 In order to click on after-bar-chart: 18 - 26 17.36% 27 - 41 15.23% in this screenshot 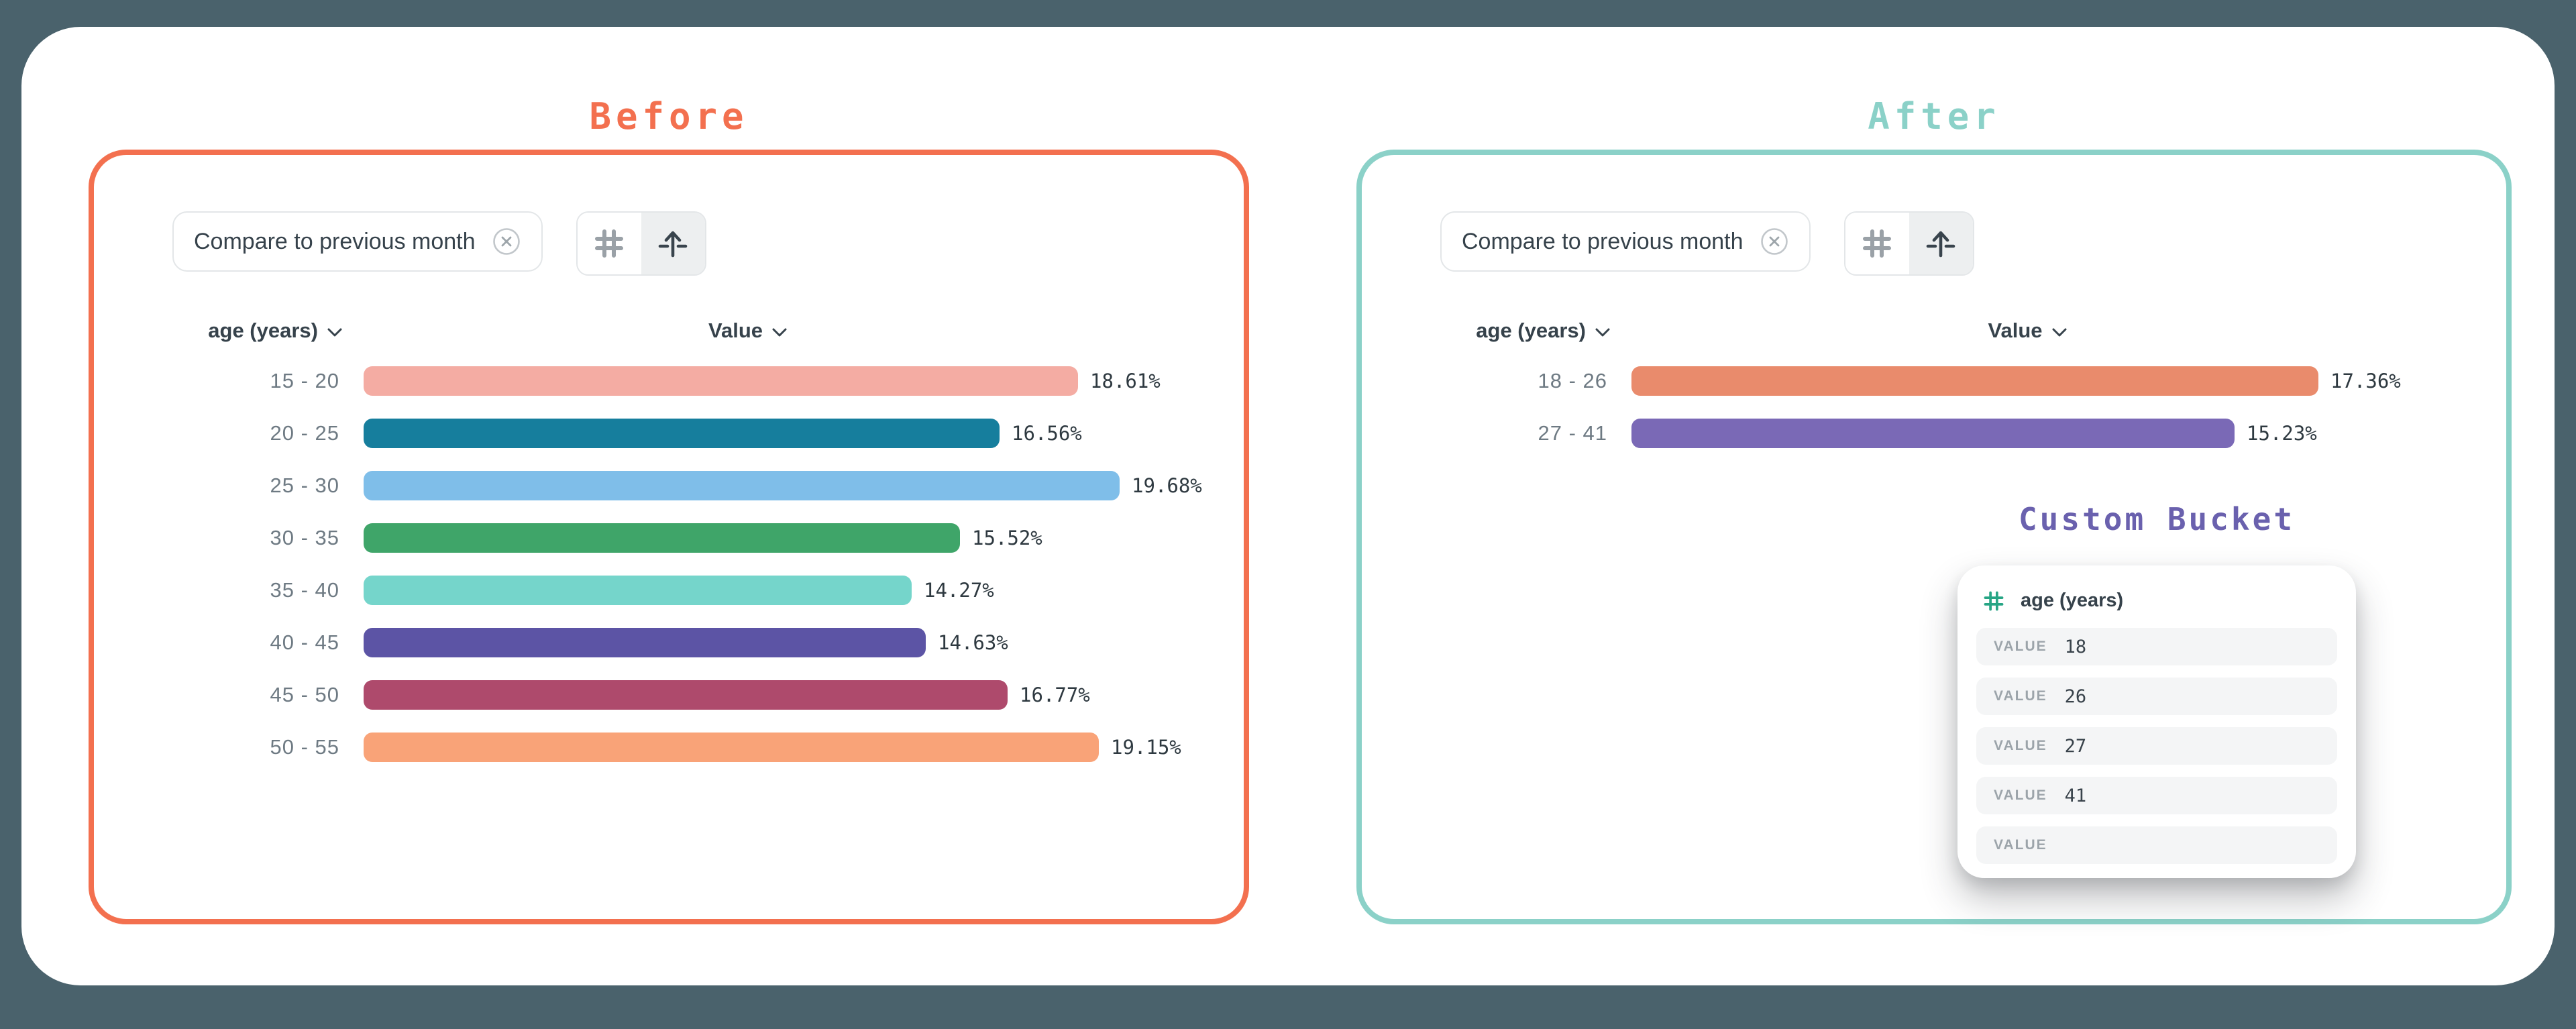, I will do `click(1934, 407)`.